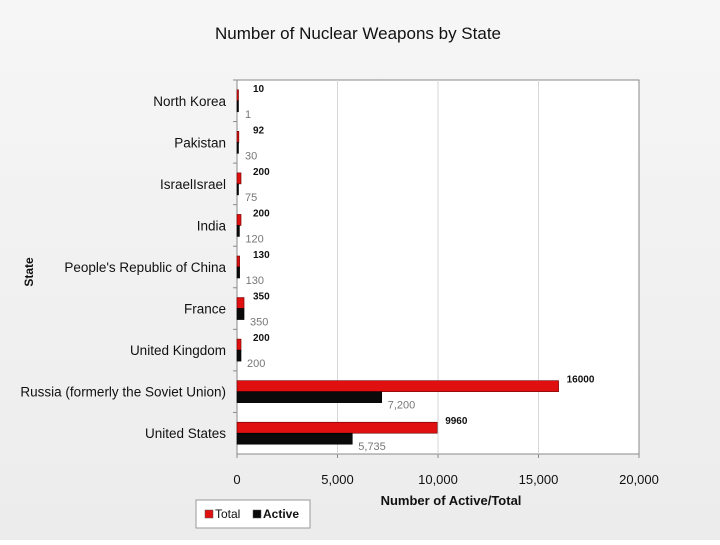 The image size is (720, 545). I want to click on data-label-total: 9960, so click(456, 421).